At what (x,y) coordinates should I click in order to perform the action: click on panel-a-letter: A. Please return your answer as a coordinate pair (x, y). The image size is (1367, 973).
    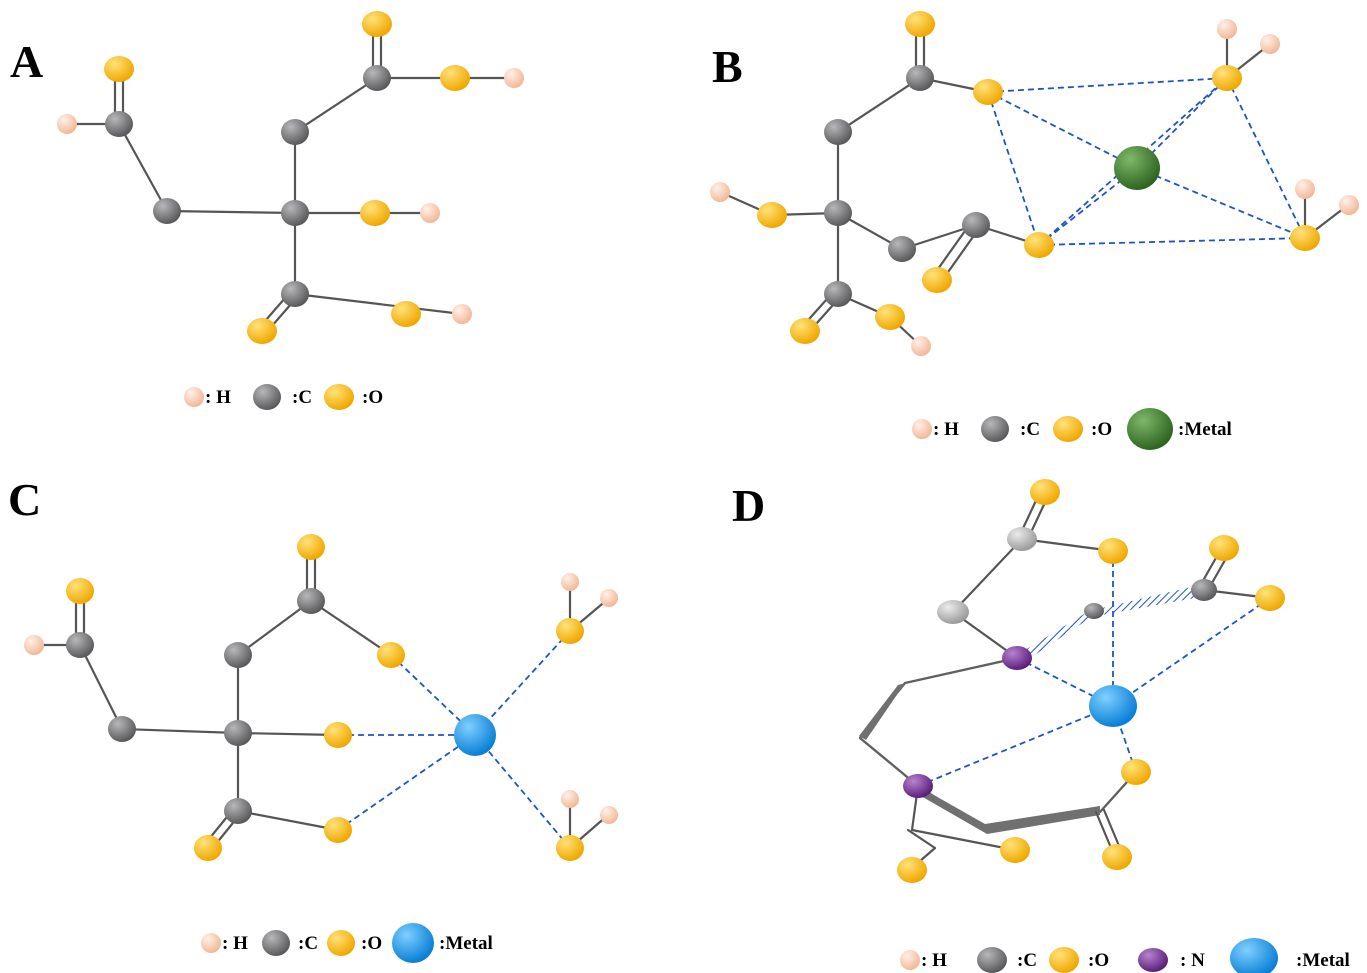
    Looking at the image, I should click on (26, 61).